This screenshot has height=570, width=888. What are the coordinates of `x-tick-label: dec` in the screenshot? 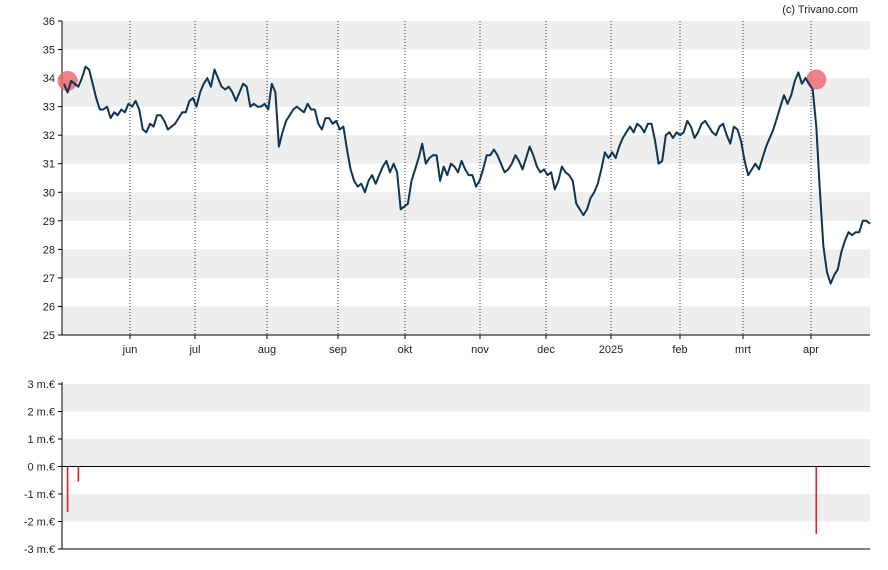 It's located at (546, 350).